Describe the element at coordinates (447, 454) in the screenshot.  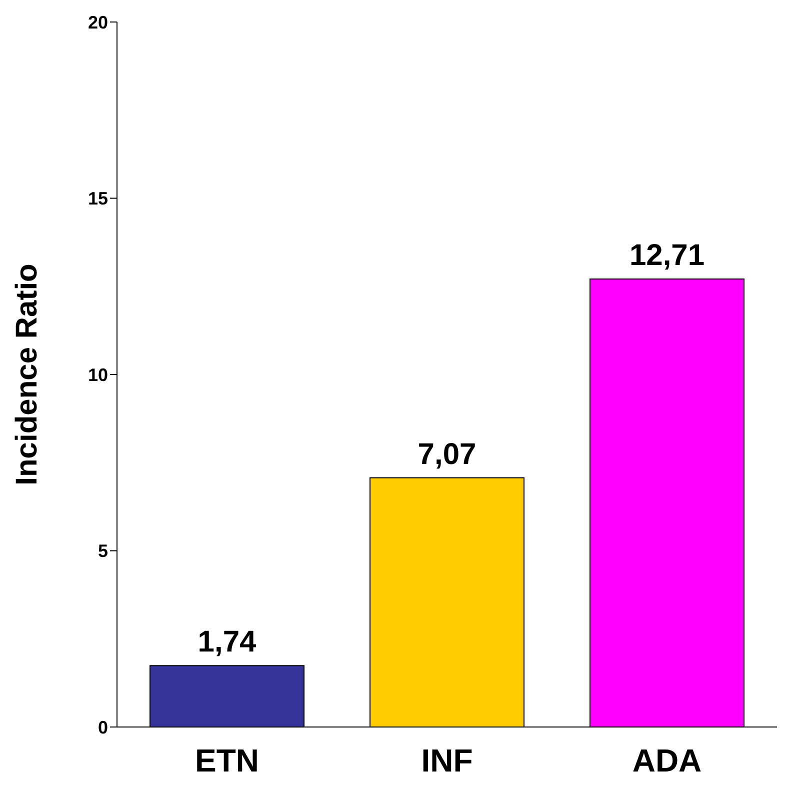
I see `data-label: 7,07` at that location.